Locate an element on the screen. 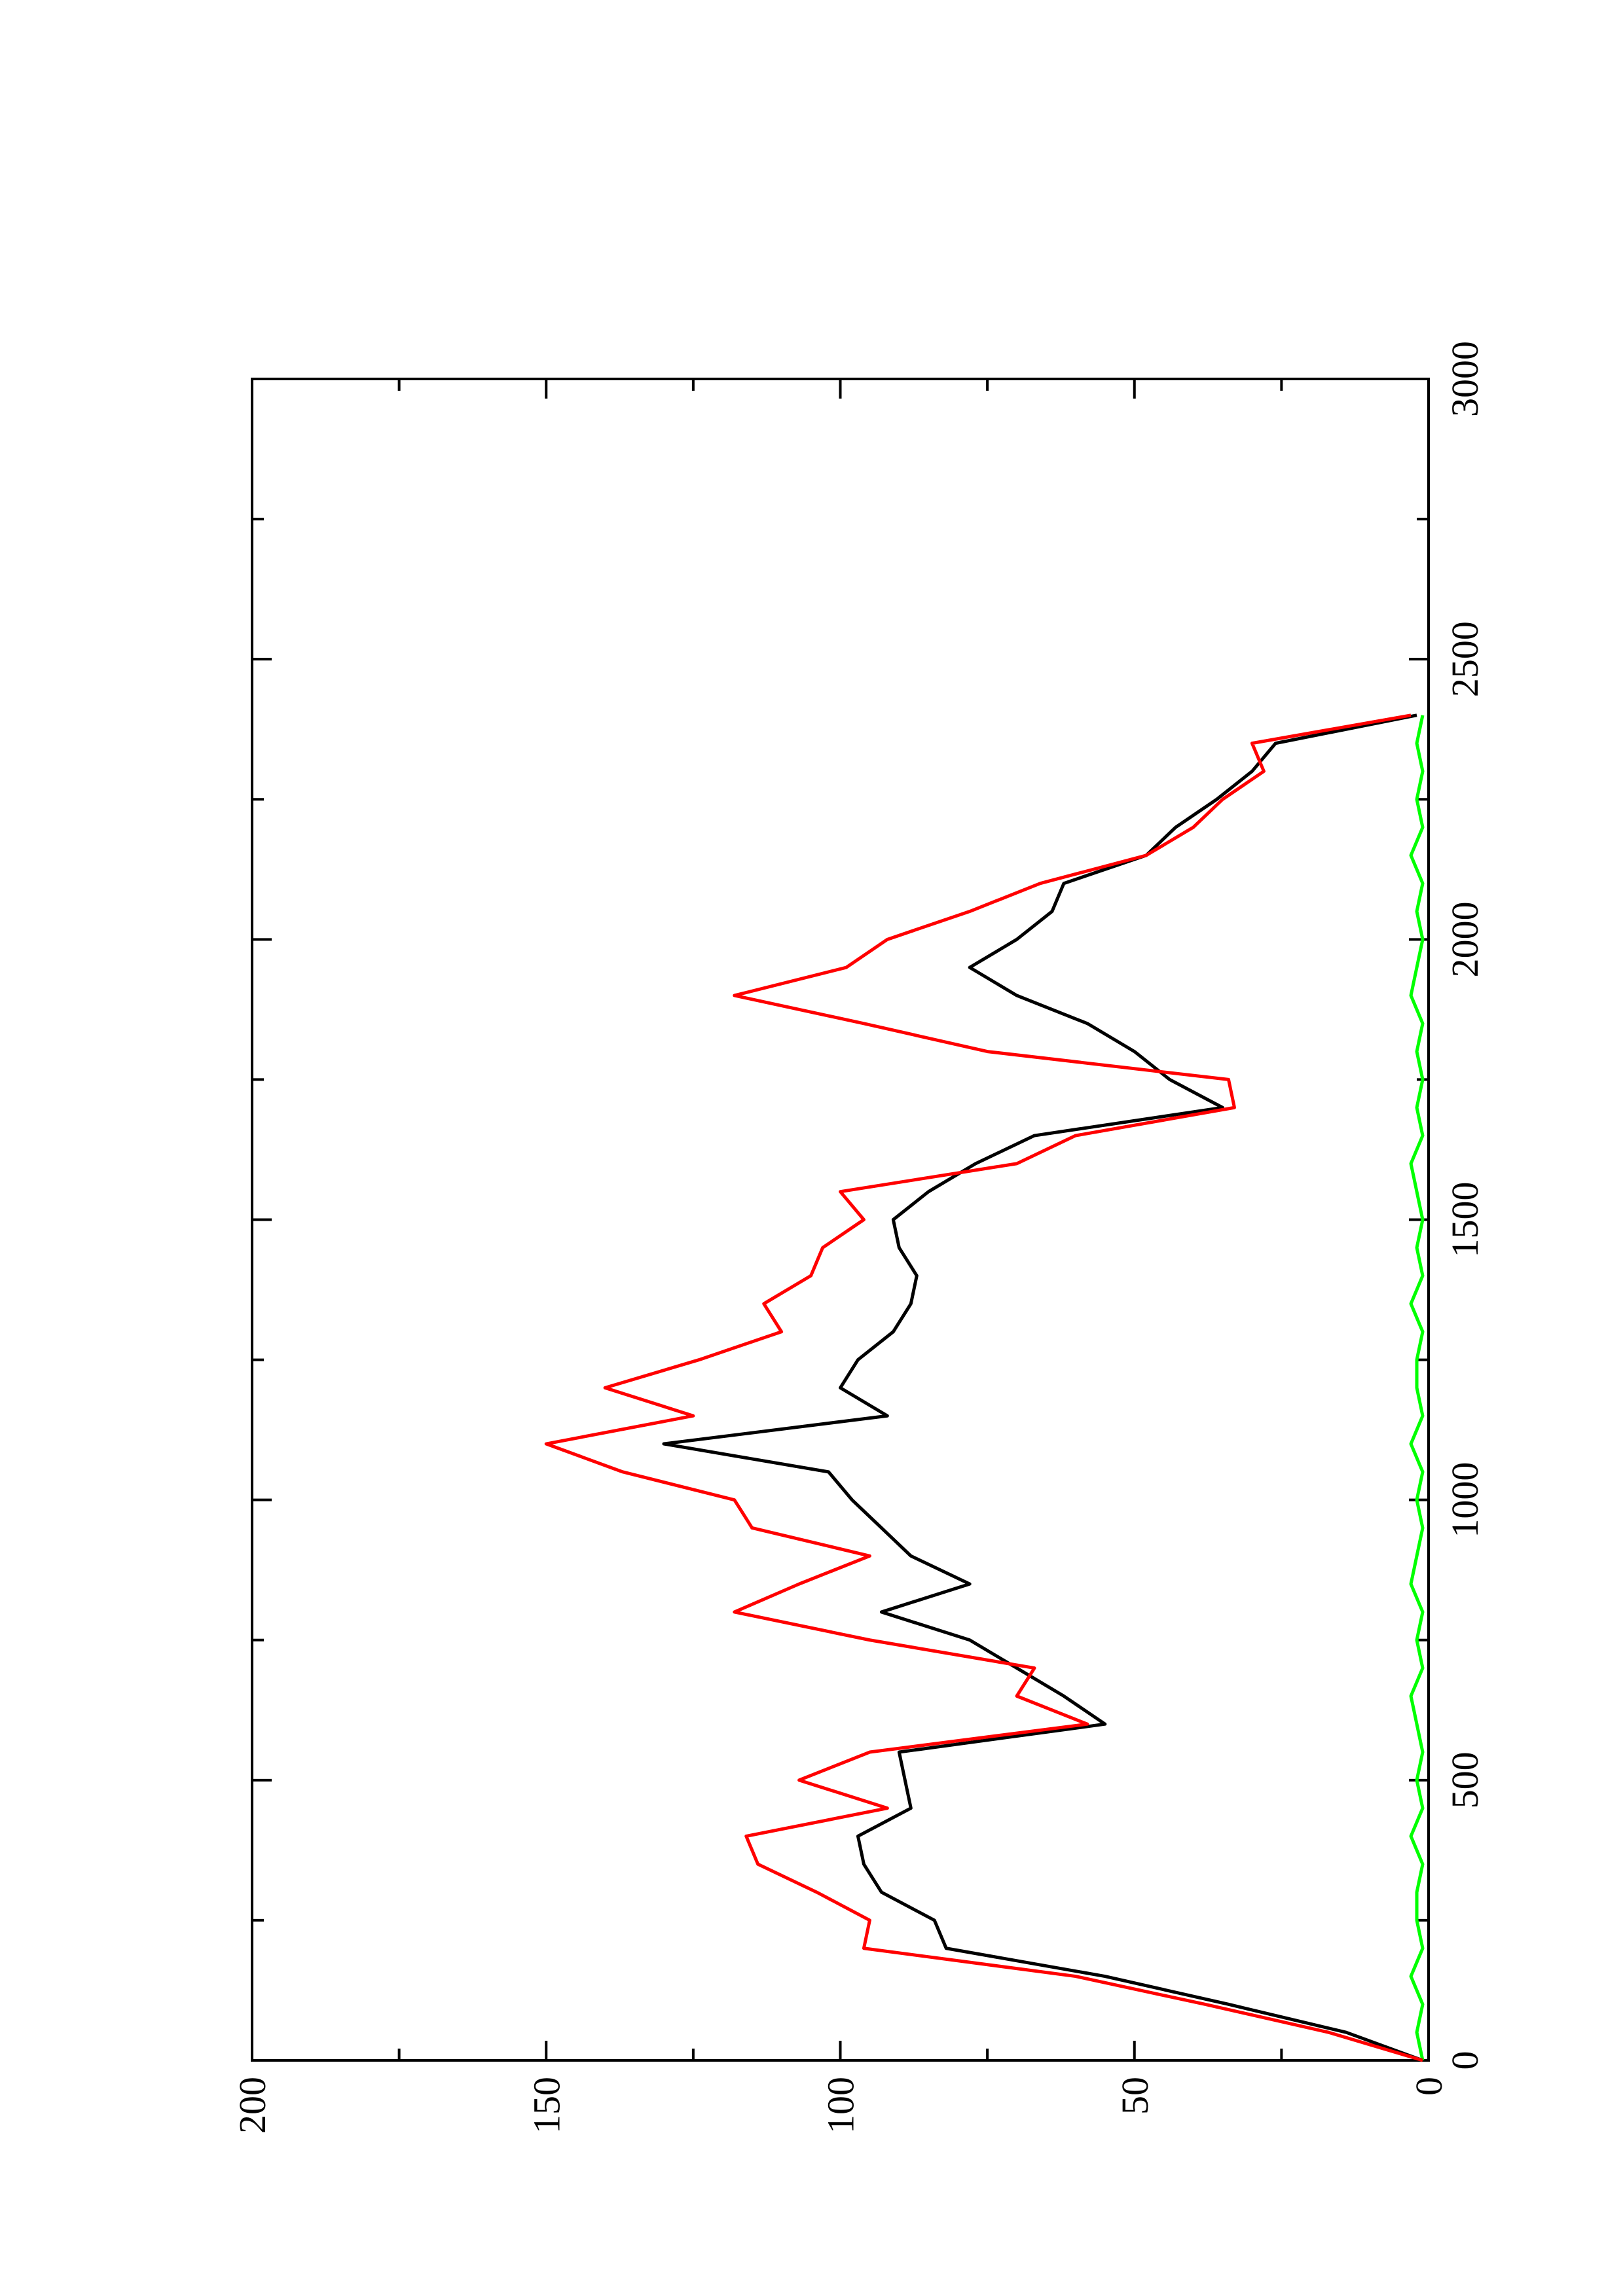 The width and height of the screenshot is (1623, 2296). y-tick-label: 100 is located at coordinates (841, 2105).